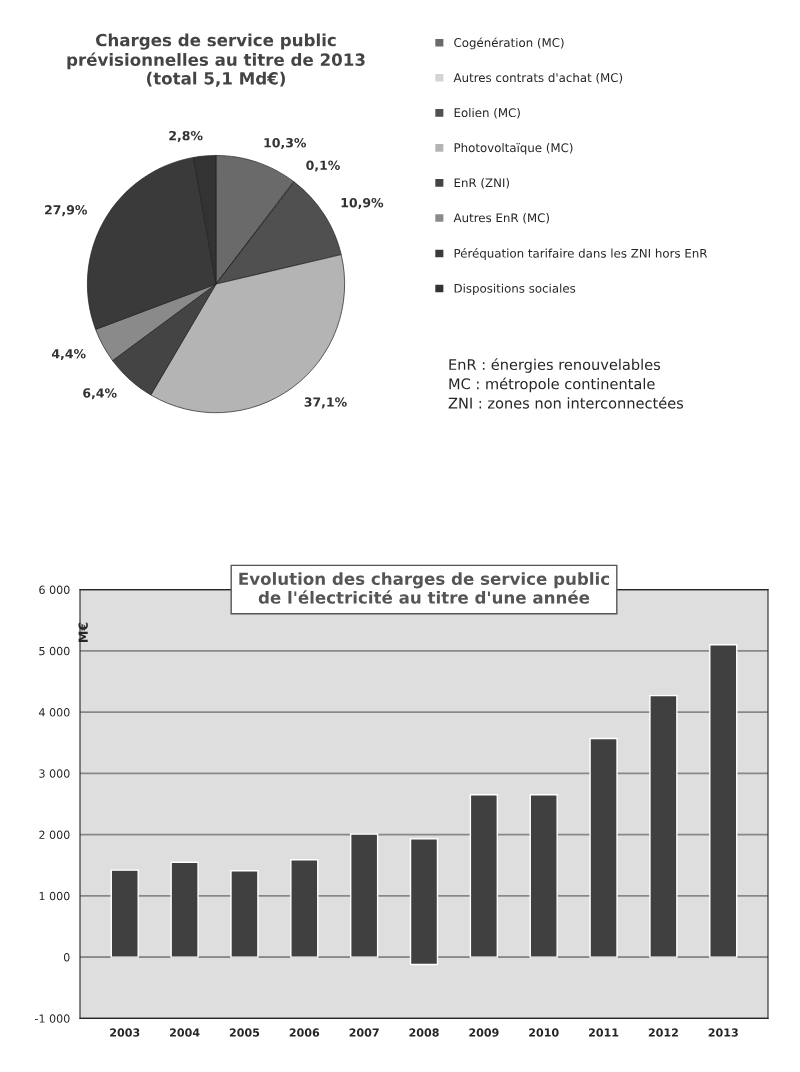  Describe the element at coordinates (487, 113) in the screenshot. I see `legend-label: Eolien (MC)` at that location.